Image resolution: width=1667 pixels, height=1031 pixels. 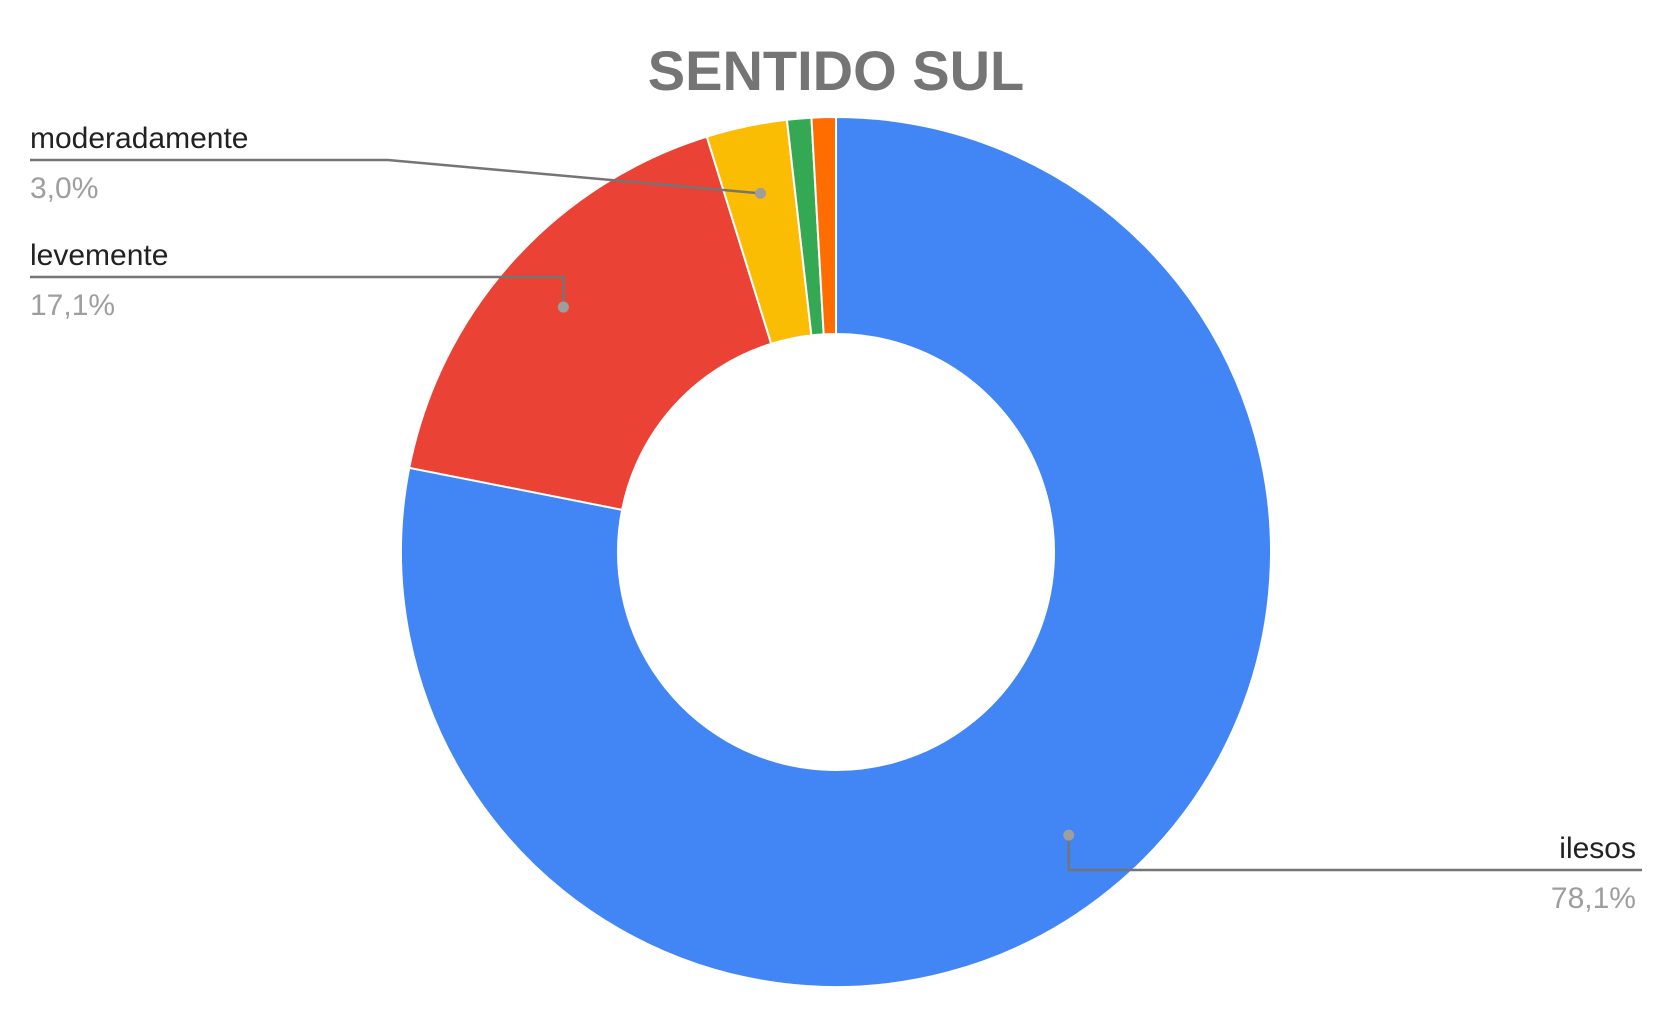 I want to click on chart-title: SENTIDO SUL, so click(x=836, y=70).